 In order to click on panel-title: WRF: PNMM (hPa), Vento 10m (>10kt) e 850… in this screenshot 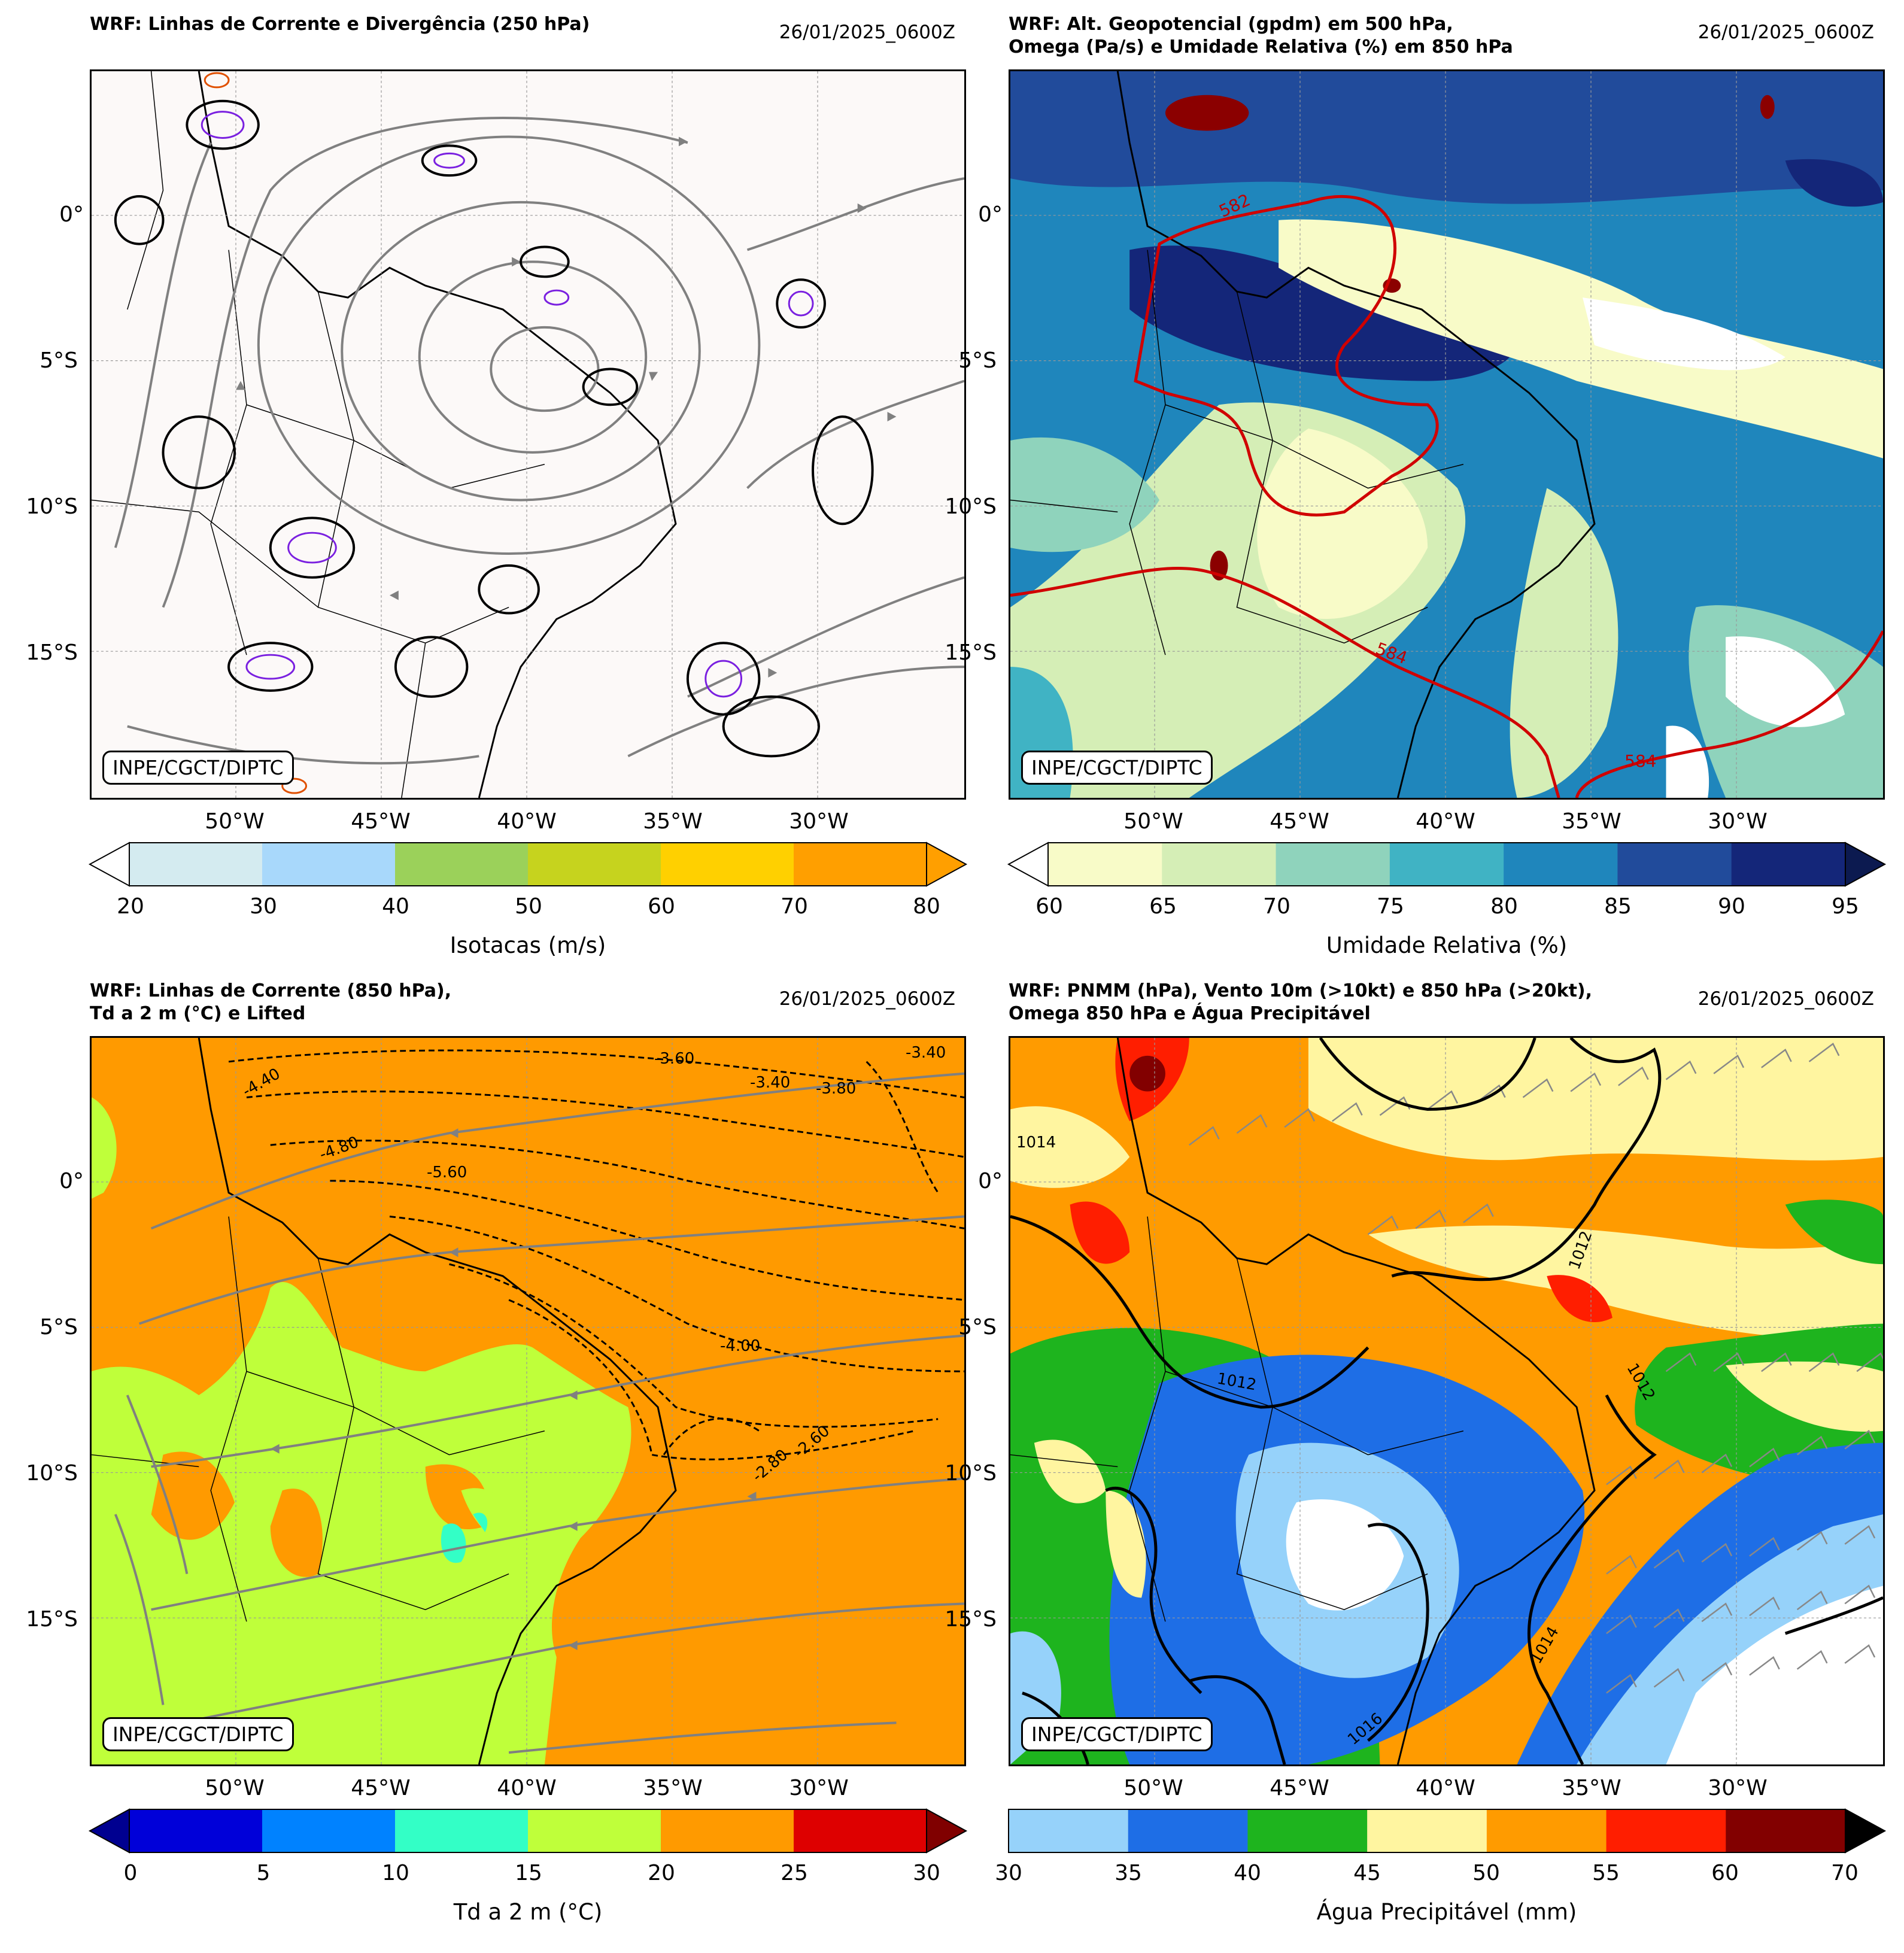, I will do `click(1301, 1002)`.